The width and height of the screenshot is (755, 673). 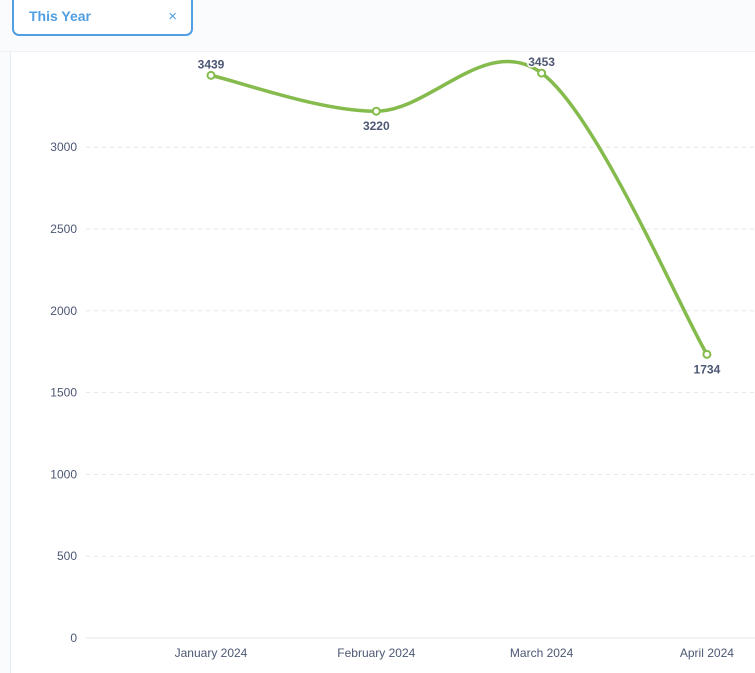 I want to click on y-tick-label: 3000, so click(x=63, y=147).